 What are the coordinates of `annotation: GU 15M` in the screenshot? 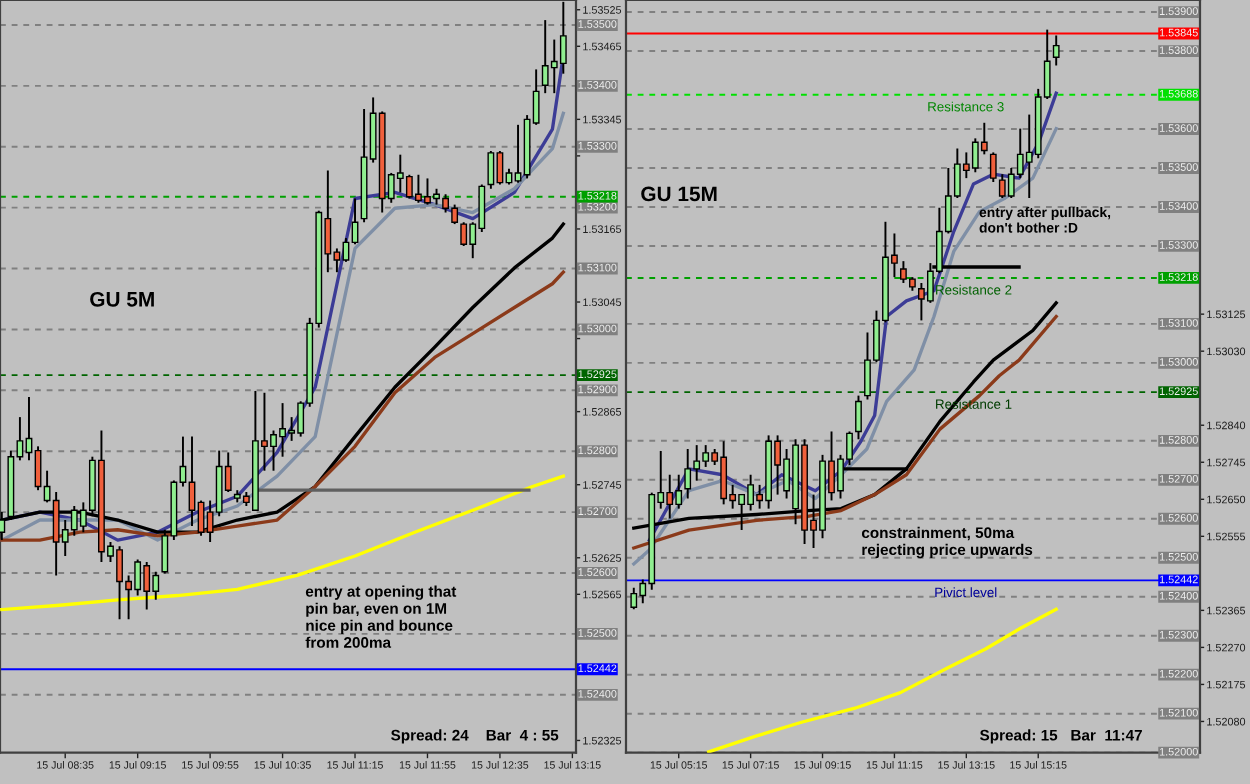 It's located at (679, 194).